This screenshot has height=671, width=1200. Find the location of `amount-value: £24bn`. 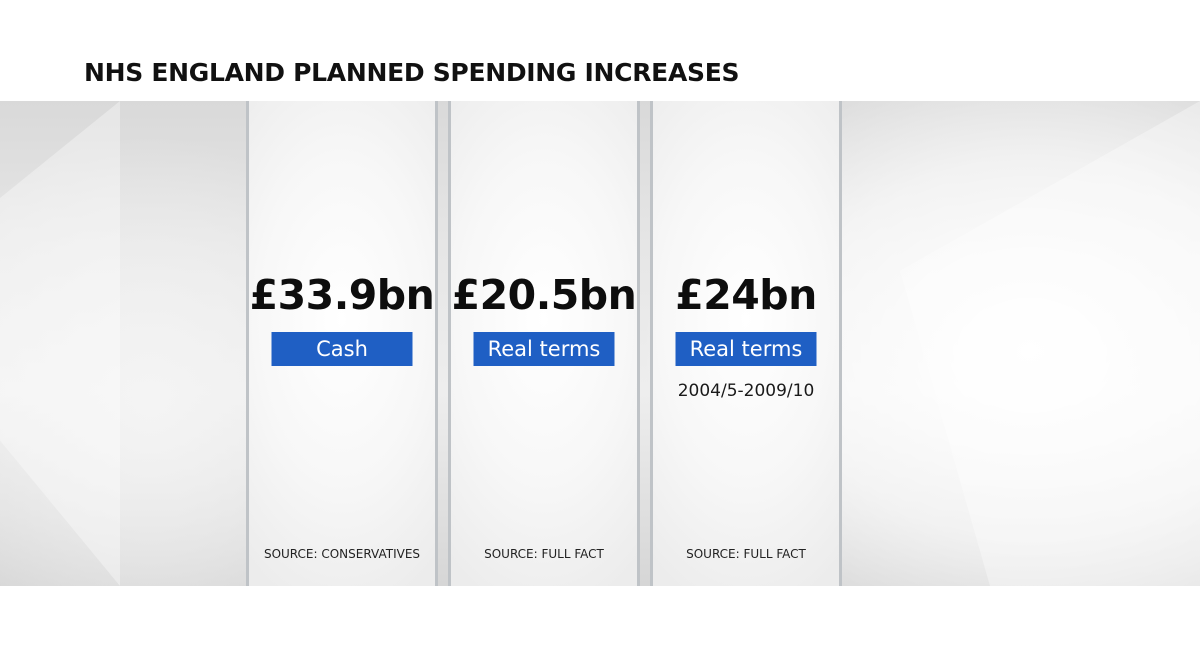

amount-value: £24bn is located at coordinates (746, 295).